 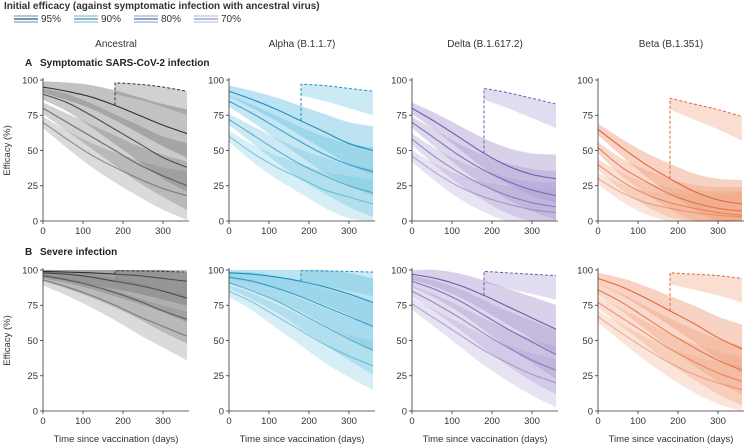 I want to click on row-letter-A: A, so click(x=28, y=63).